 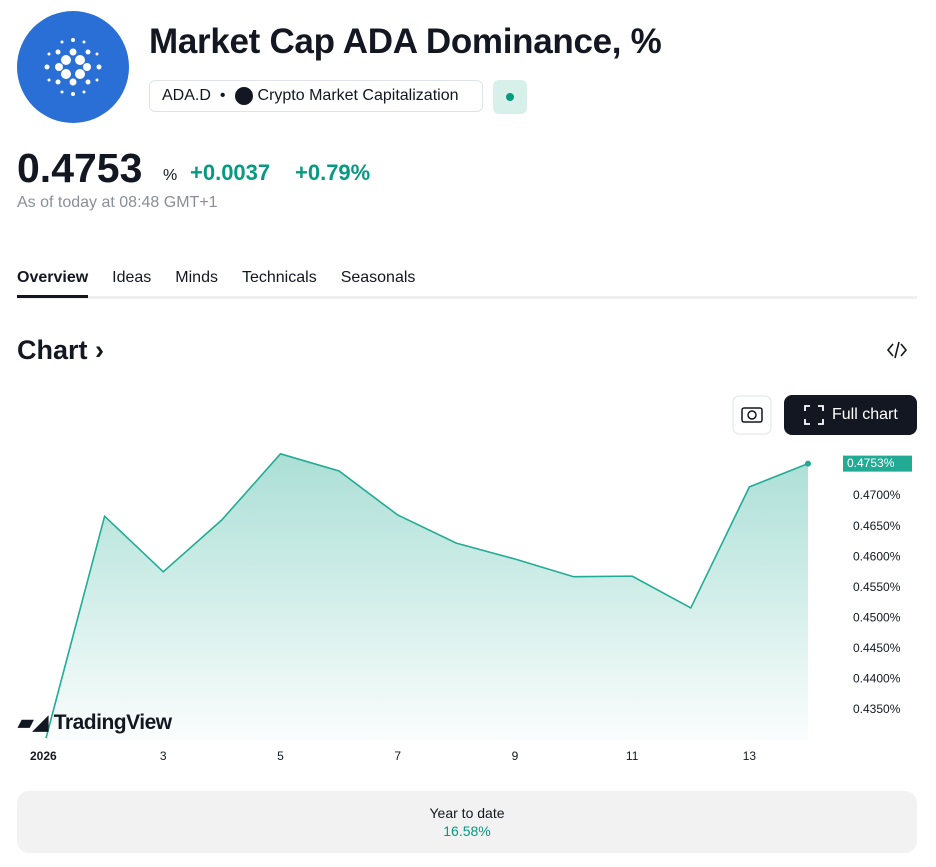 I want to click on page-title: Market Cap ADA Dominance, %, so click(x=405, y=41).